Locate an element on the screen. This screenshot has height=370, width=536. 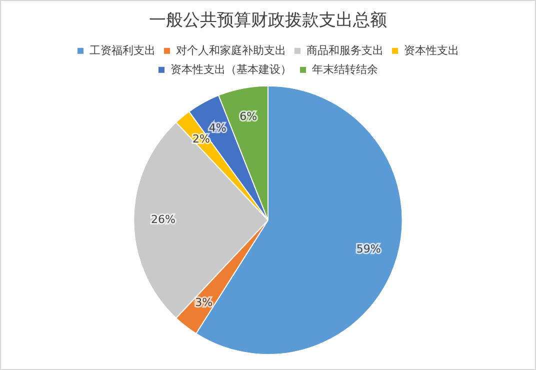
legend-label: 年末结转结余 is located at coordinates (345, 69).